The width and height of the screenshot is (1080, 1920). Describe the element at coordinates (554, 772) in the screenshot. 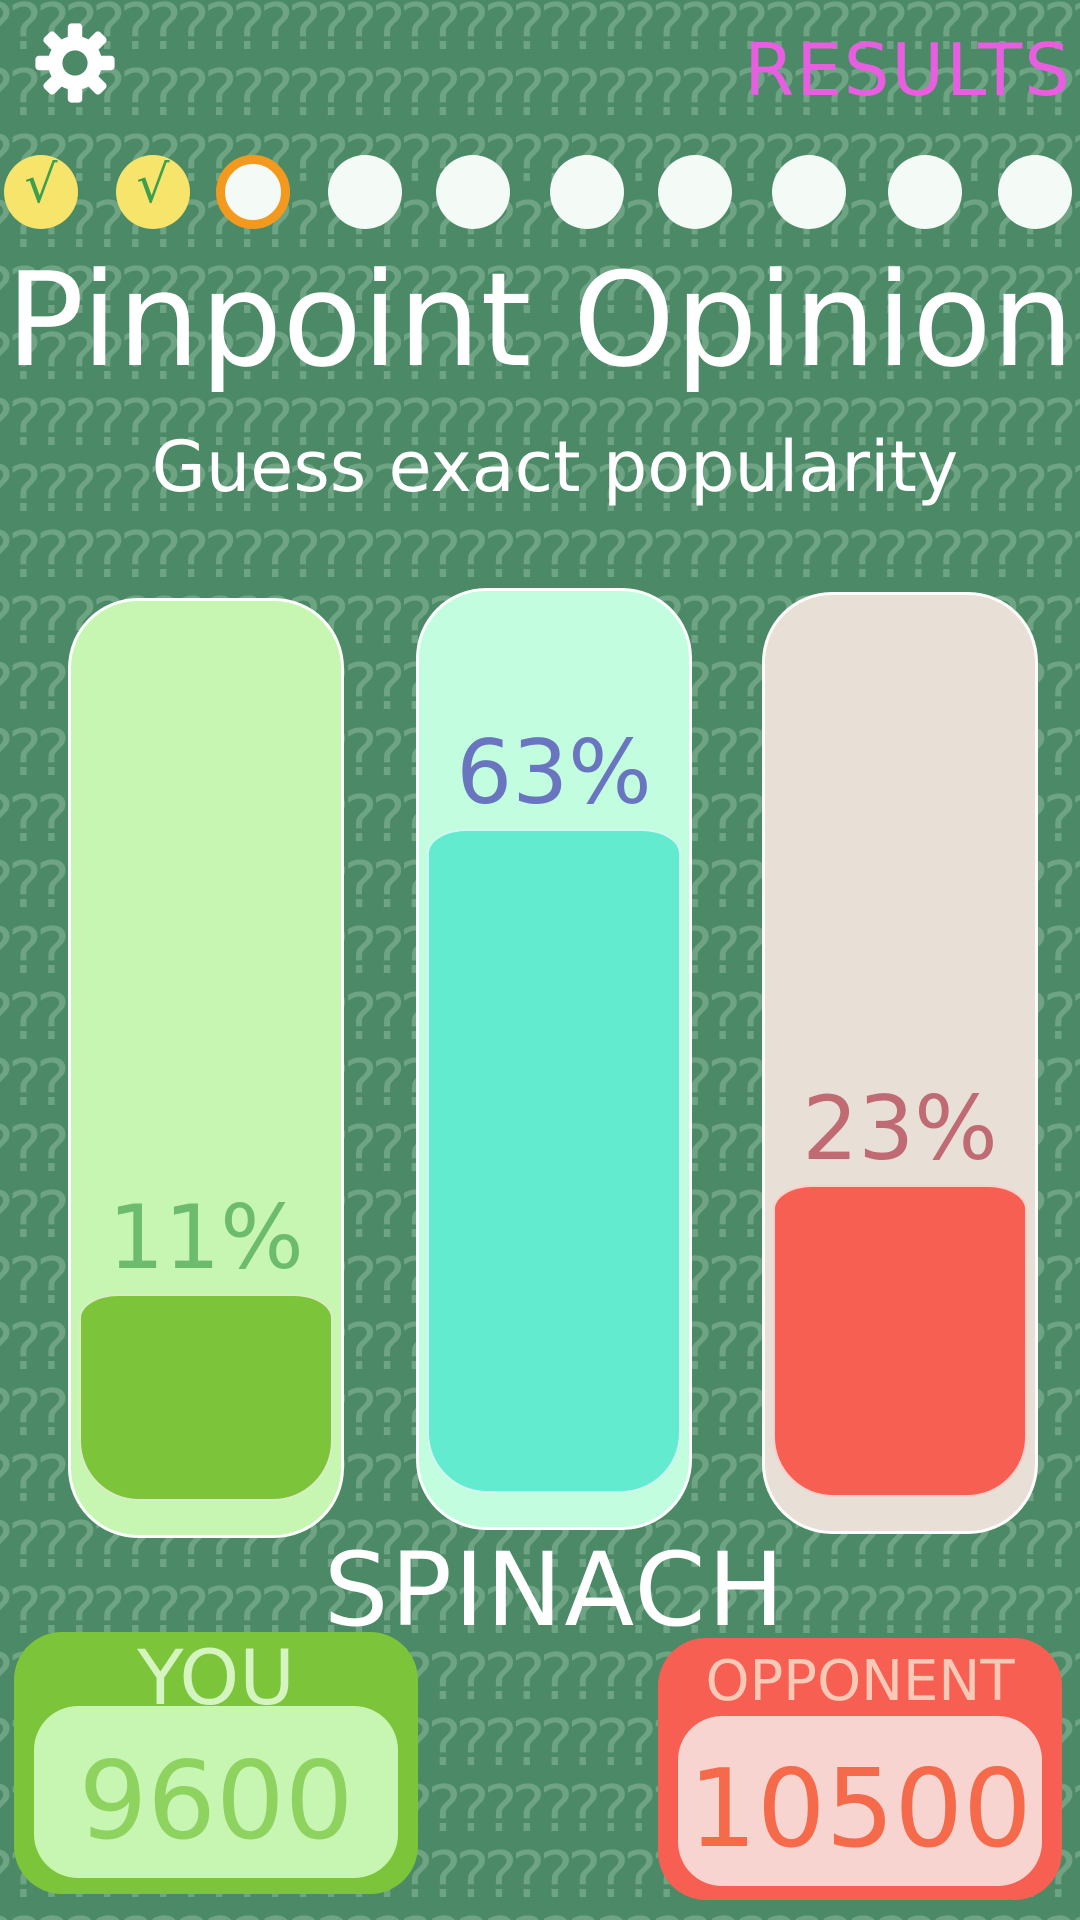

I see `bar-percent-label: 63%` at that location.